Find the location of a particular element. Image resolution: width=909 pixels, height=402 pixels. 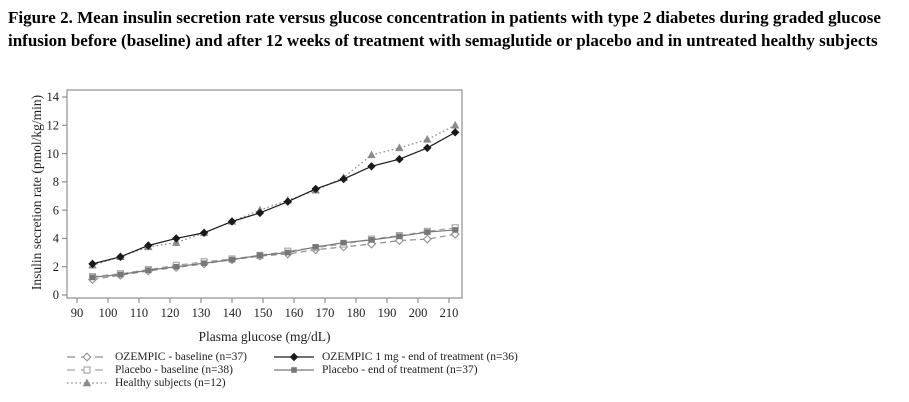

legend-label: Placebo - end of treatment (n=37) is located at coordinates (400, 369).